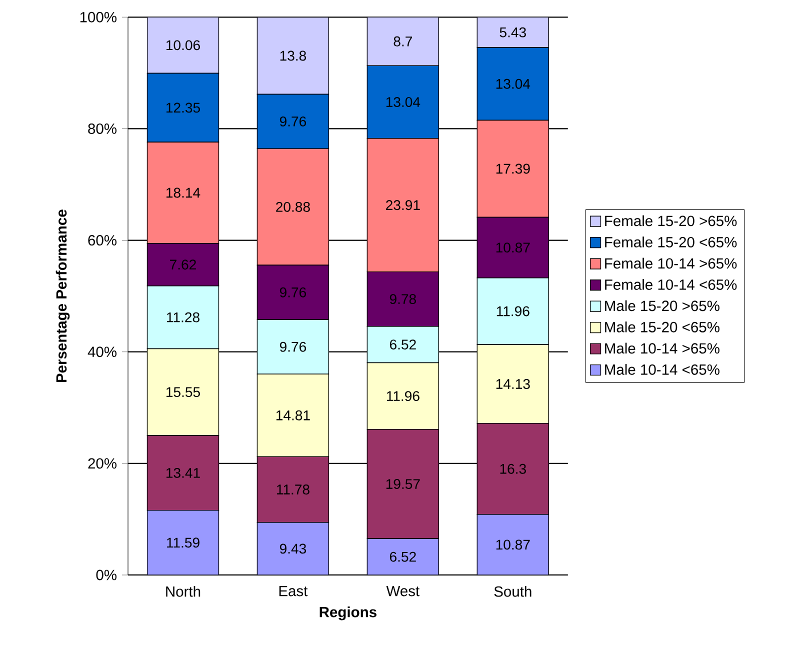 The image size is (801, 657). What do you see at coordinates (293, 591) in the screenshot?
I see `x-tick-label: East` at bounding box center [293, 591].